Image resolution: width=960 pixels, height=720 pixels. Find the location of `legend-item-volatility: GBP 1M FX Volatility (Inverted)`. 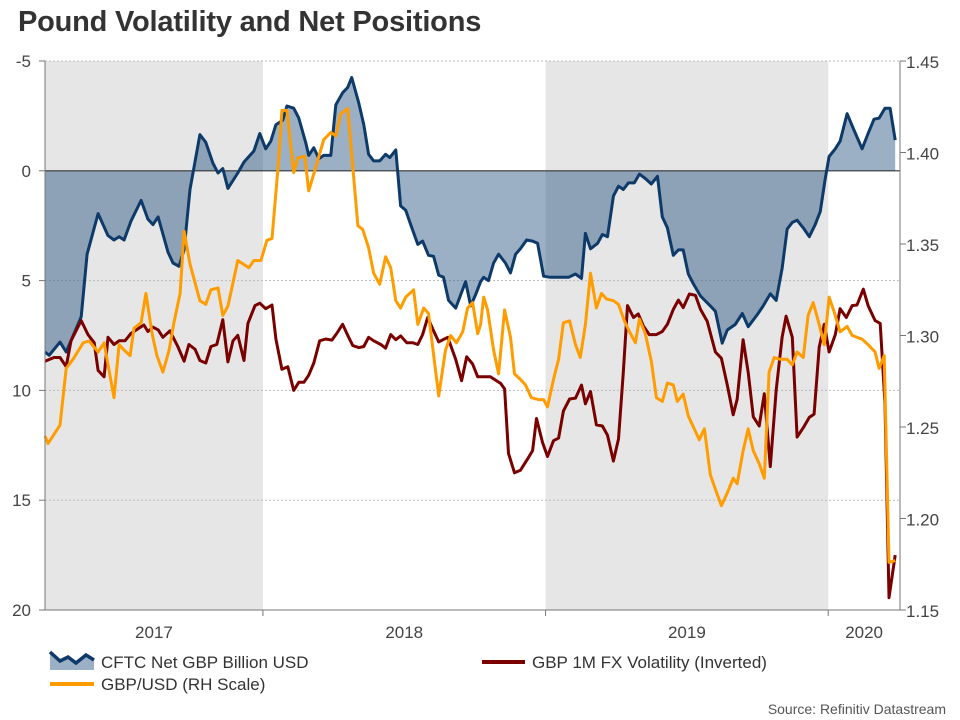

legend-item-volatility: GBP 1M FX Volatility (Inverted) is located at coordinates (624, 662).